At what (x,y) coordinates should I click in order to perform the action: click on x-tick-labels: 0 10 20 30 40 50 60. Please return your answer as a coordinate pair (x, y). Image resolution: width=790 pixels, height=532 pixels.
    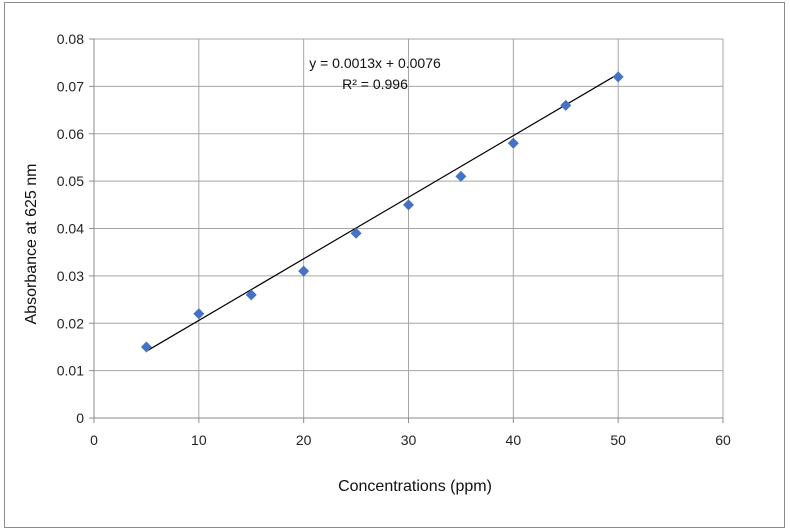
    Looking at the image, I should click on (410, 440).